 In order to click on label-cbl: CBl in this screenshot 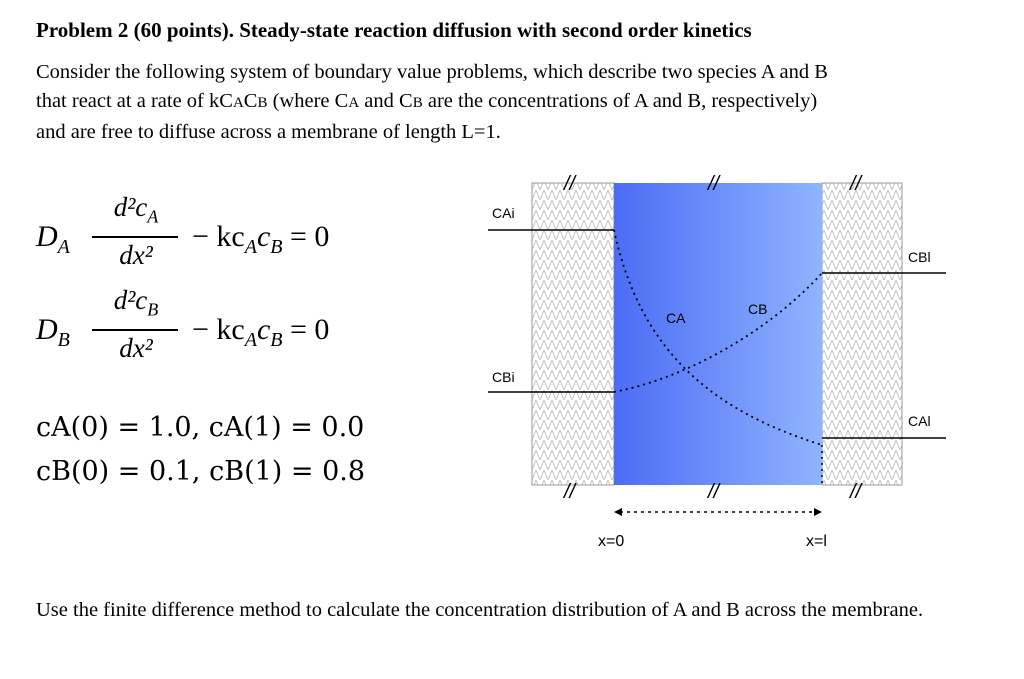, I will do `click(919, 257)`.